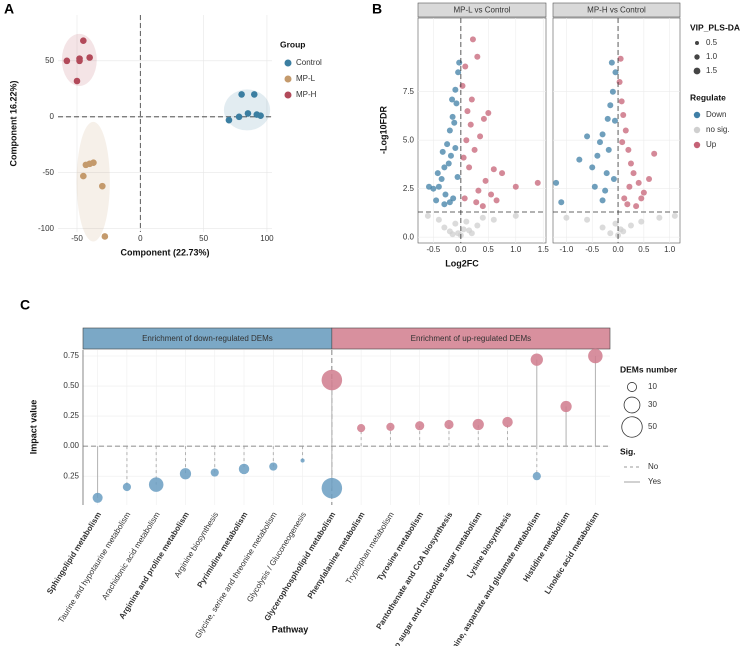  Describe the element at coordinates (544, 249) in the screenshot. I see `x-tick-label: 1.5` at that location.